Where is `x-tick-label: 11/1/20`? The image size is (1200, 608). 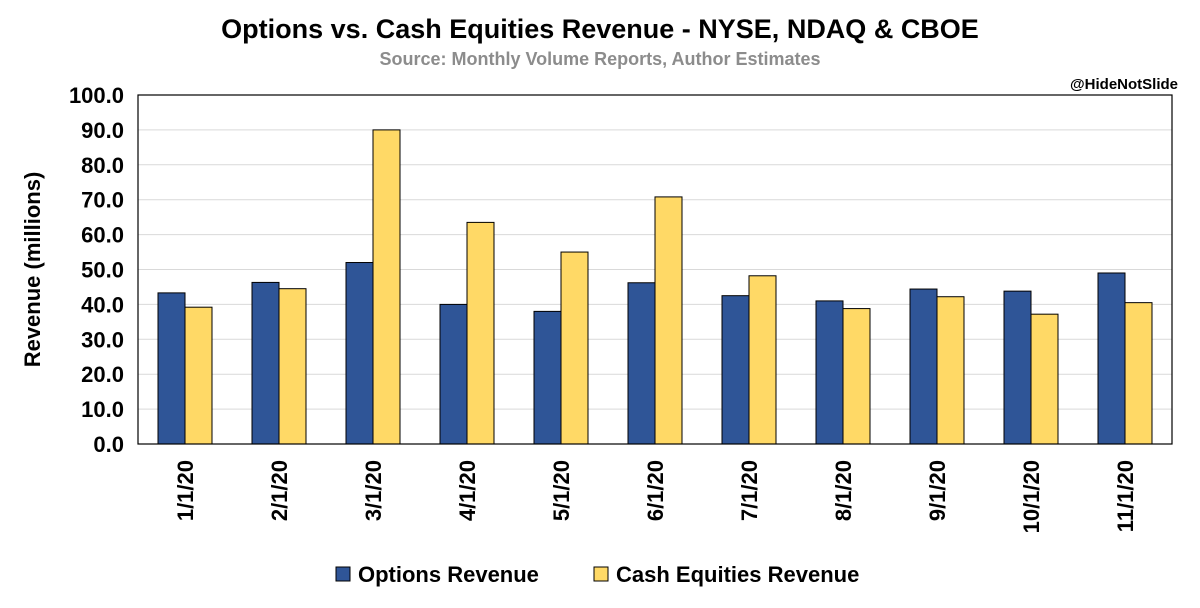
x-tick-label: 11/1/20 is located at coordinates (1125, 496).